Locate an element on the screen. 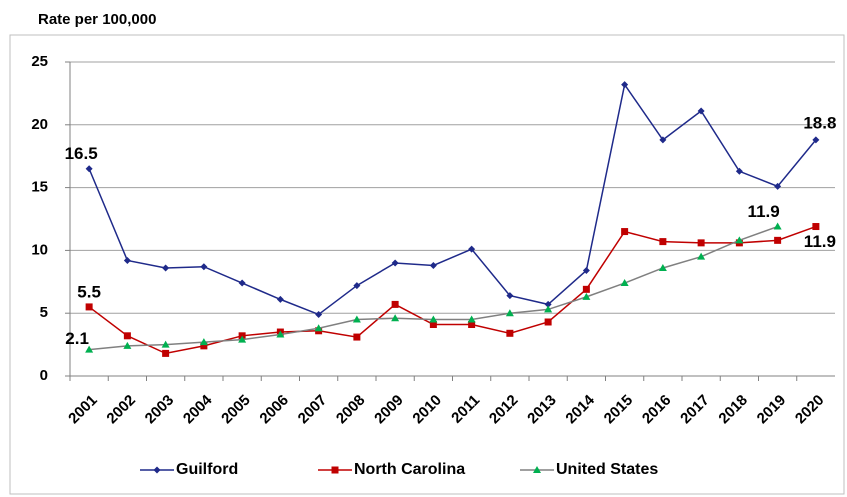 The height and width of the screenshot is (497, 847). data-label: 16.5 is located at coordinates (81, 153).